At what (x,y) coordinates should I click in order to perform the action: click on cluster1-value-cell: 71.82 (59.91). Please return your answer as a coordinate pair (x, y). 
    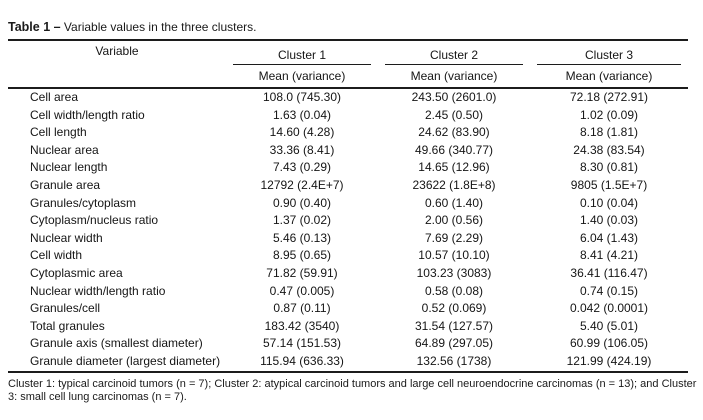
    Looking at the image, I should click on (302, 272).